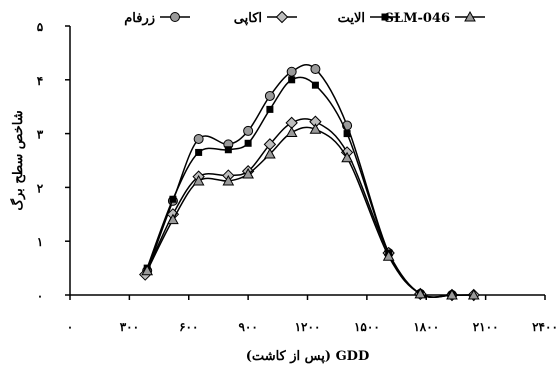 This screenshot has width=559, height=368. Describe the element at coordinates (40, 135) in the screenshot. I see `y-tick-label: ۳` at that location.